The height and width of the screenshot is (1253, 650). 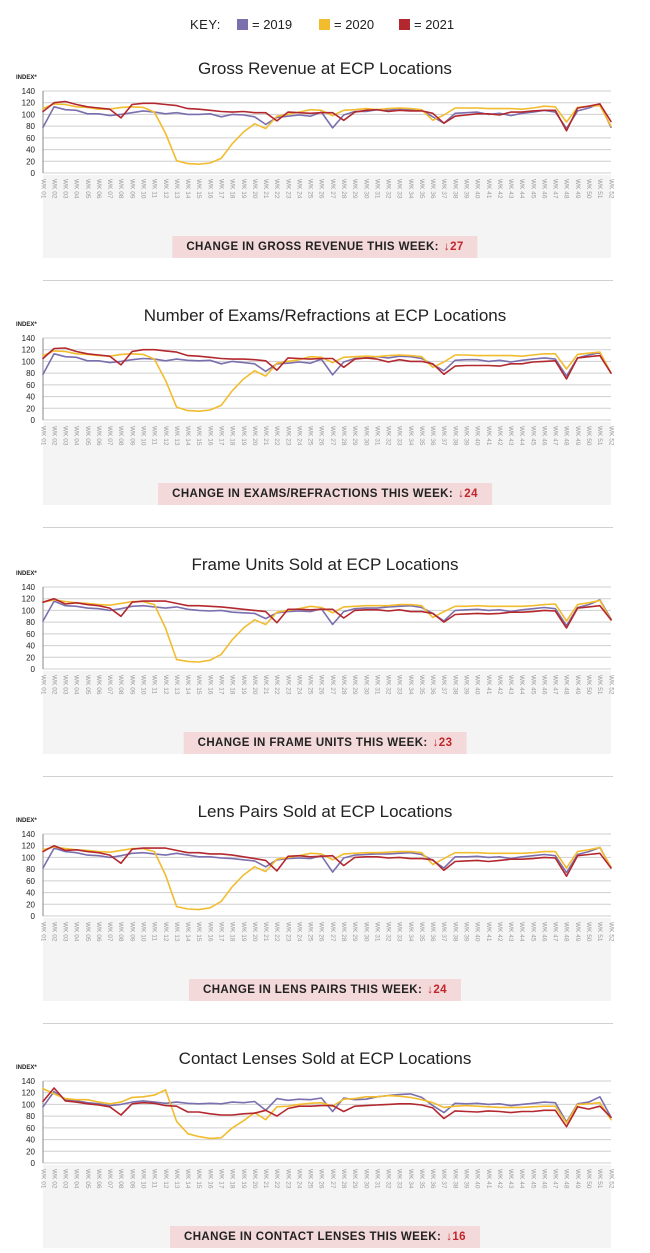 I want to click on x-tick-label: WK 18, so click(x=232, y=1179).